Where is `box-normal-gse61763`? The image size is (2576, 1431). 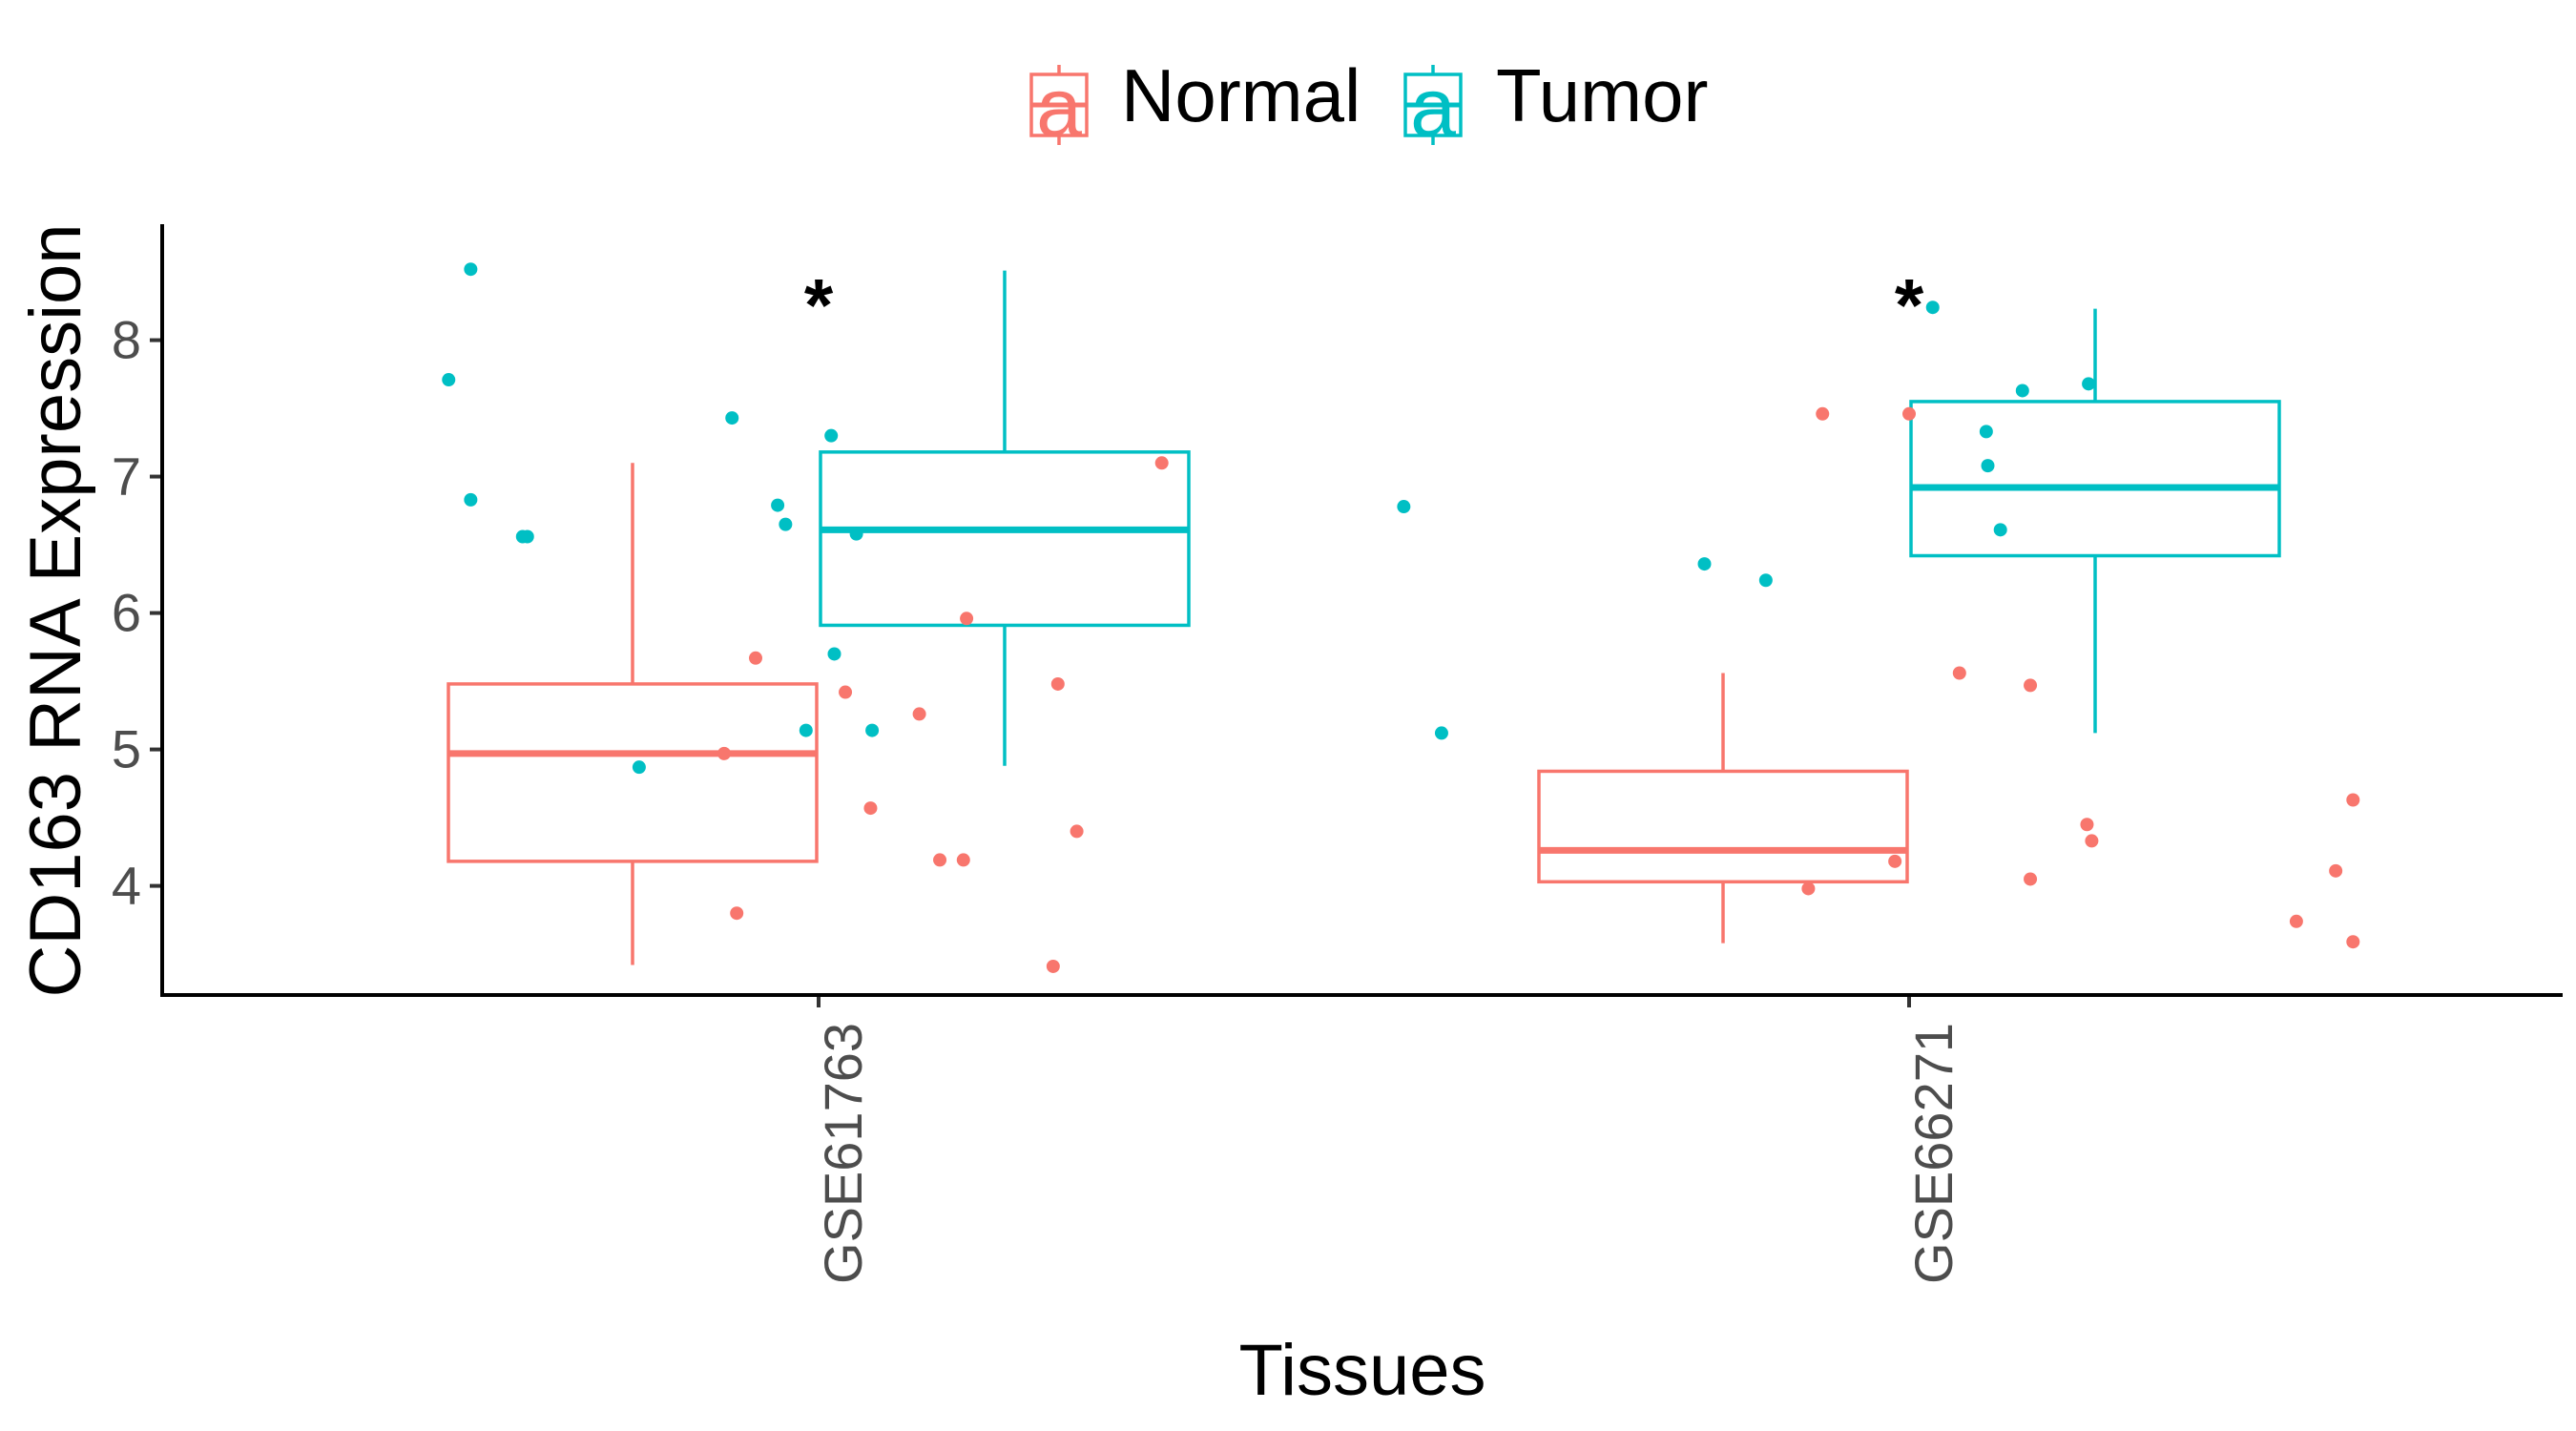
box-normal-gse61763 is located at coordinates (633, 714).